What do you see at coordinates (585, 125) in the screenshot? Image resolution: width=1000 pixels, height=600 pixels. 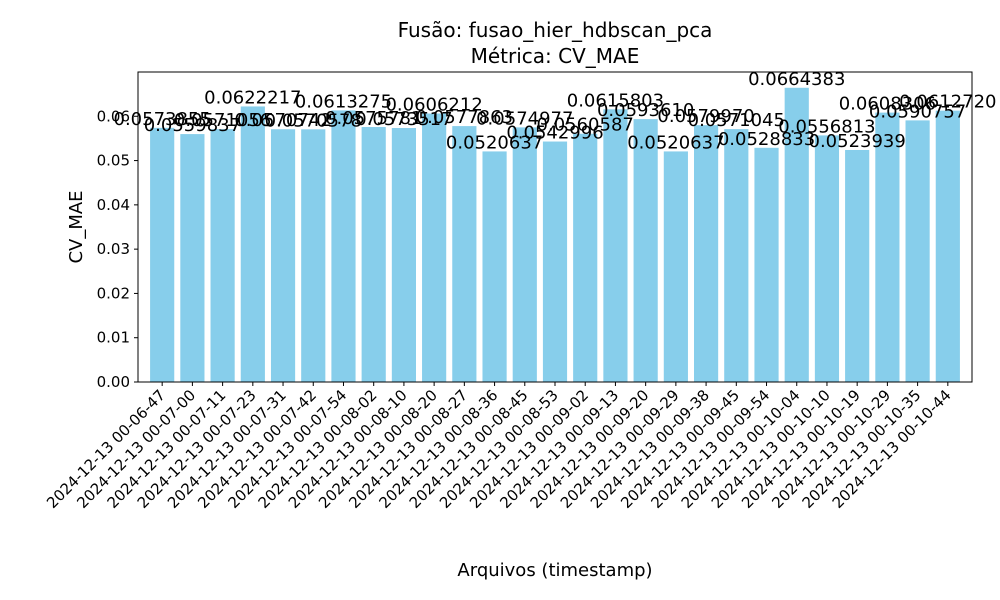 I see `data-label: 0.0560587` at bounding box center [585, 125].